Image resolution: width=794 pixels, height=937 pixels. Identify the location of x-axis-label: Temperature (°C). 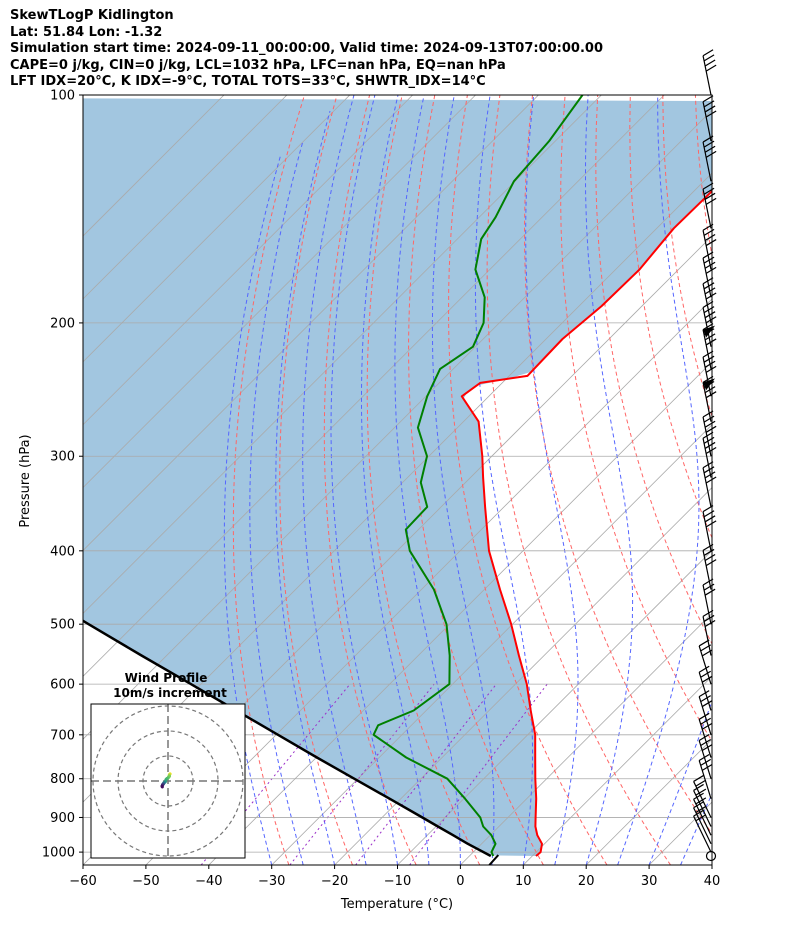
(396, 904).